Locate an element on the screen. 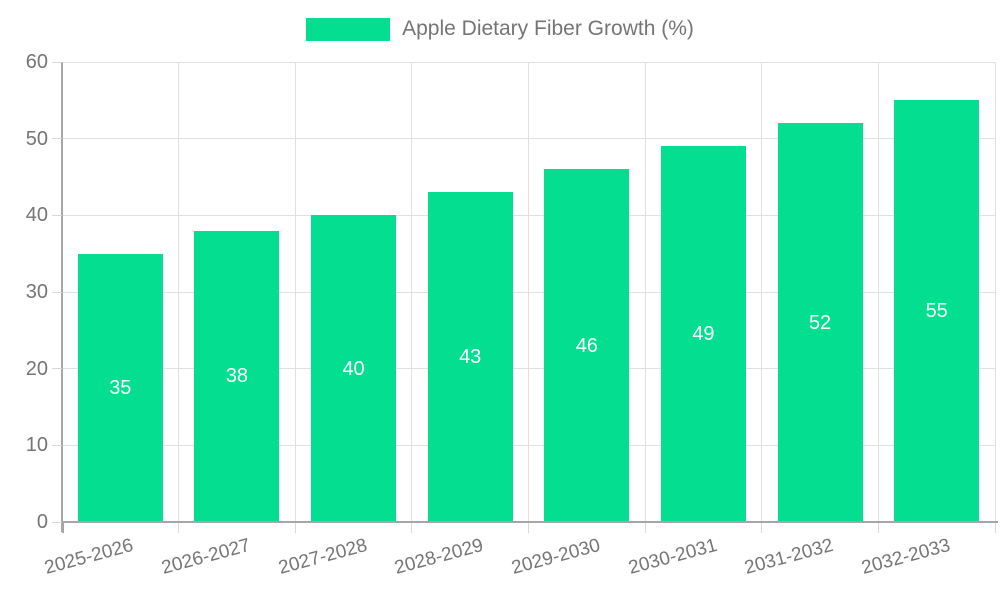 The width and height of the screenshot is (1000, 600). legend-swatch is located at coordinates (348, 29).